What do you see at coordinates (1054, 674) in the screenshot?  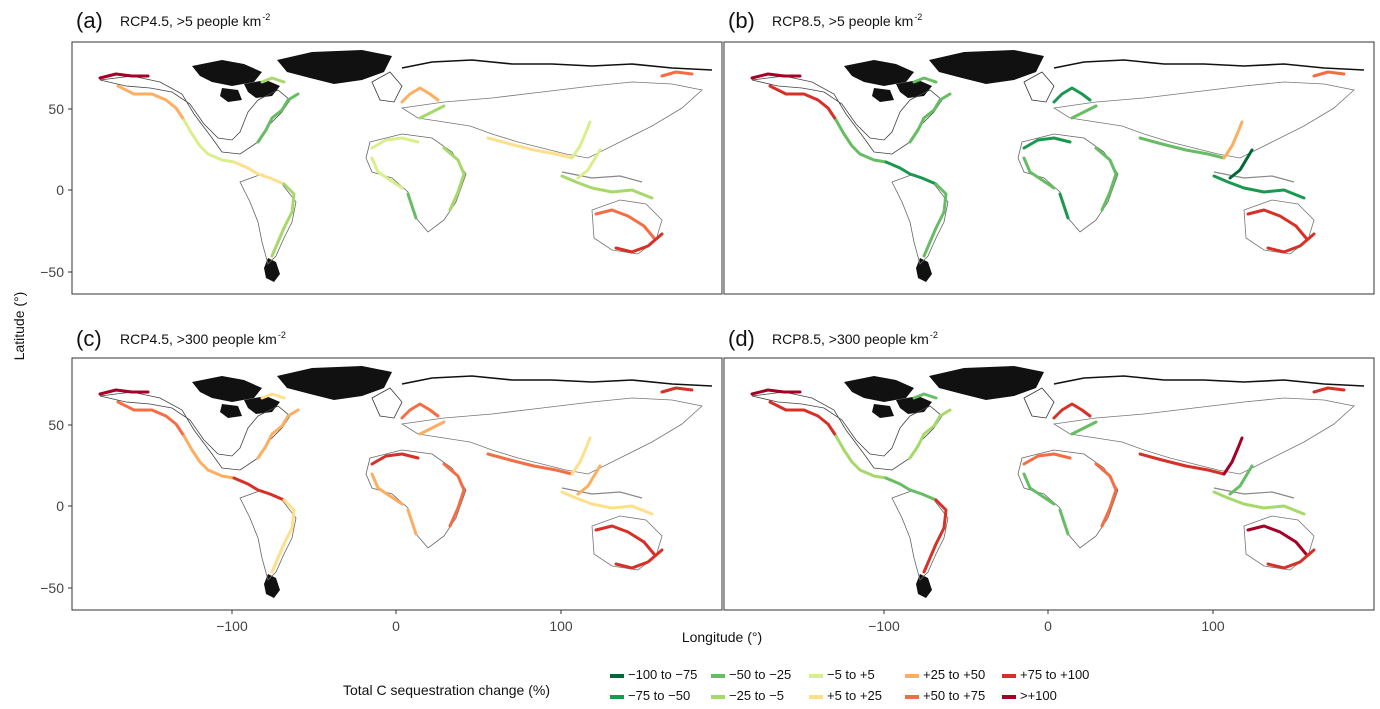 I see `legend-label: +75 to +100` at bounding box center [1054, 674].